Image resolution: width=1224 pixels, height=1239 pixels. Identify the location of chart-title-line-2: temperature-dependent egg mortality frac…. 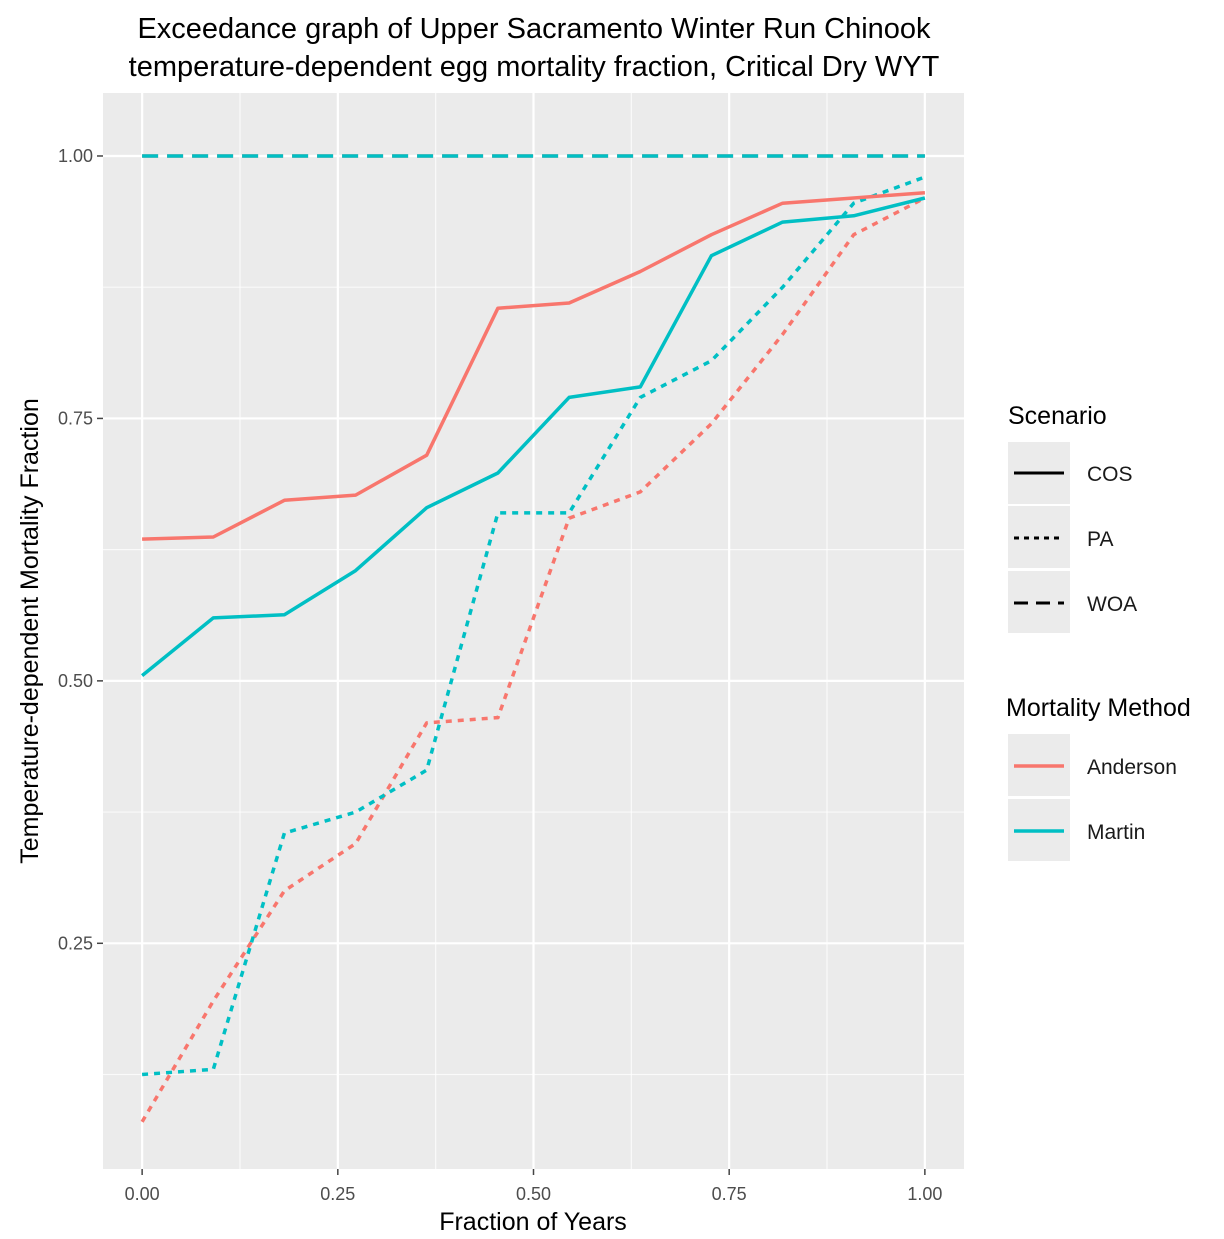
(534, 67).